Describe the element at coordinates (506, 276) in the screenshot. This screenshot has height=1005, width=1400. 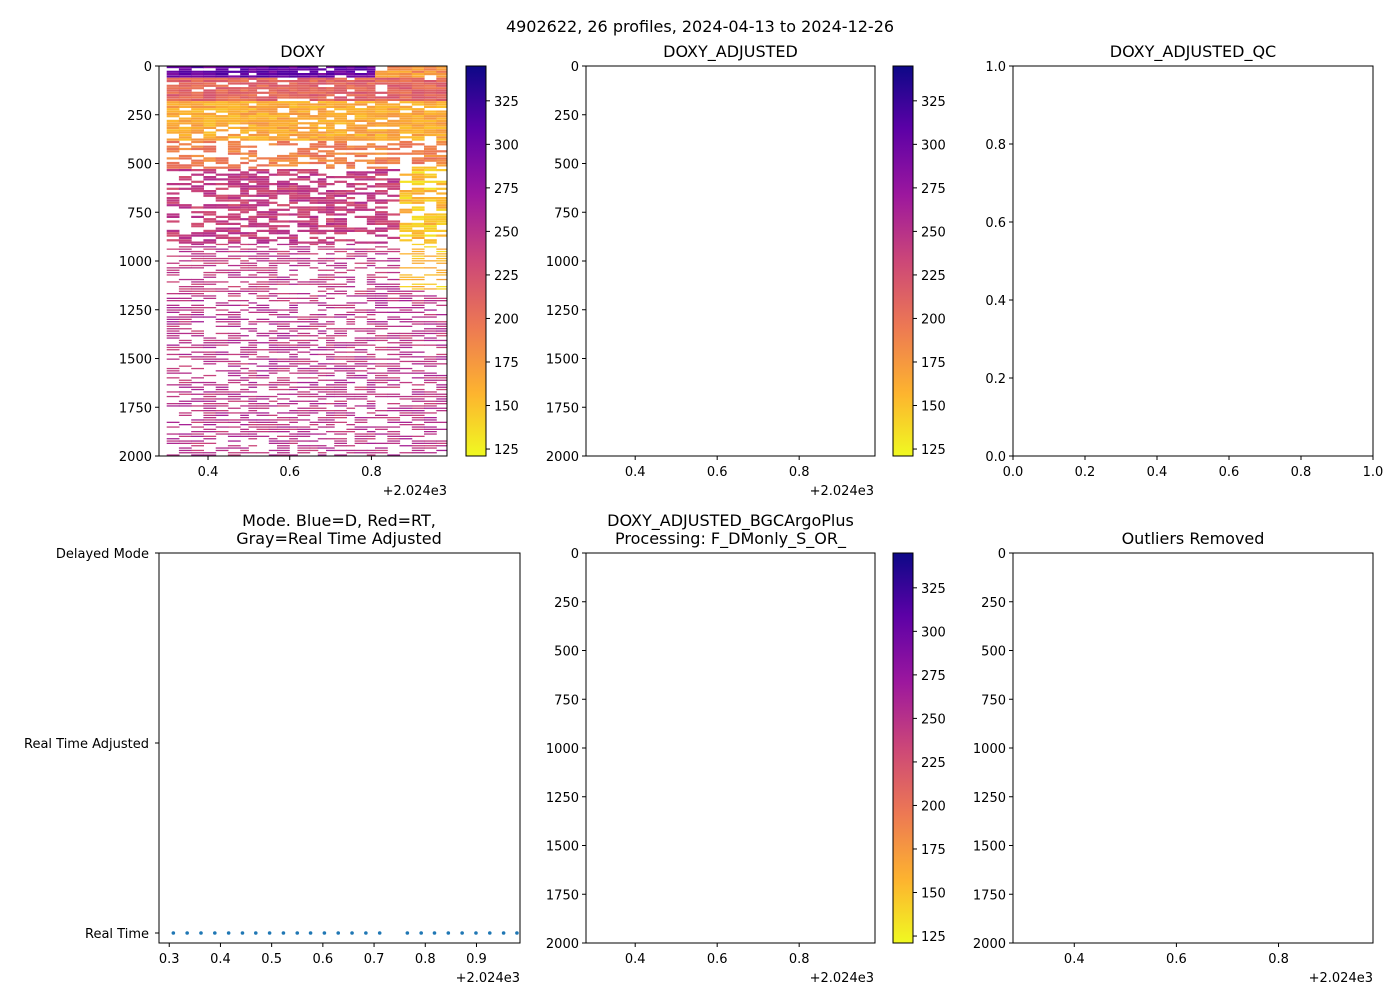
I see `colorbar-tick-label: 225` at that location.